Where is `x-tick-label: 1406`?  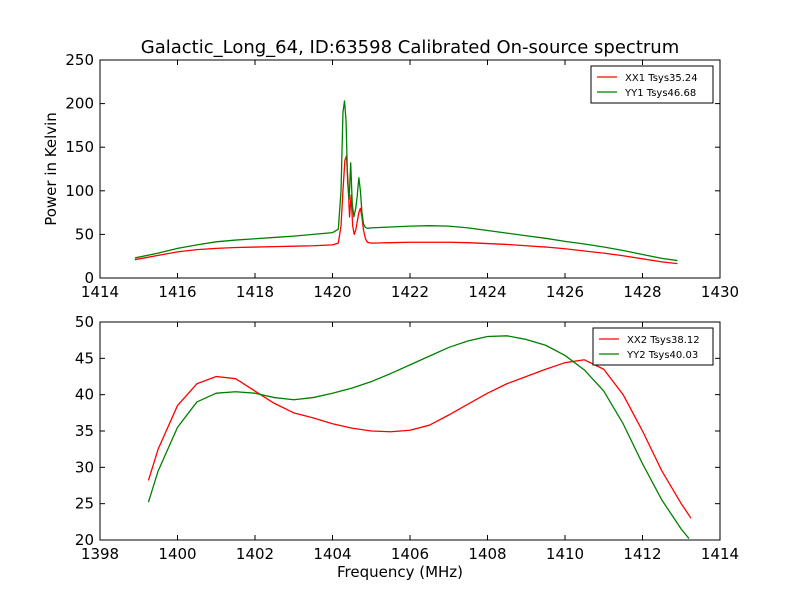 x-tick-label: 1406 is located at coordinates (410, 554).